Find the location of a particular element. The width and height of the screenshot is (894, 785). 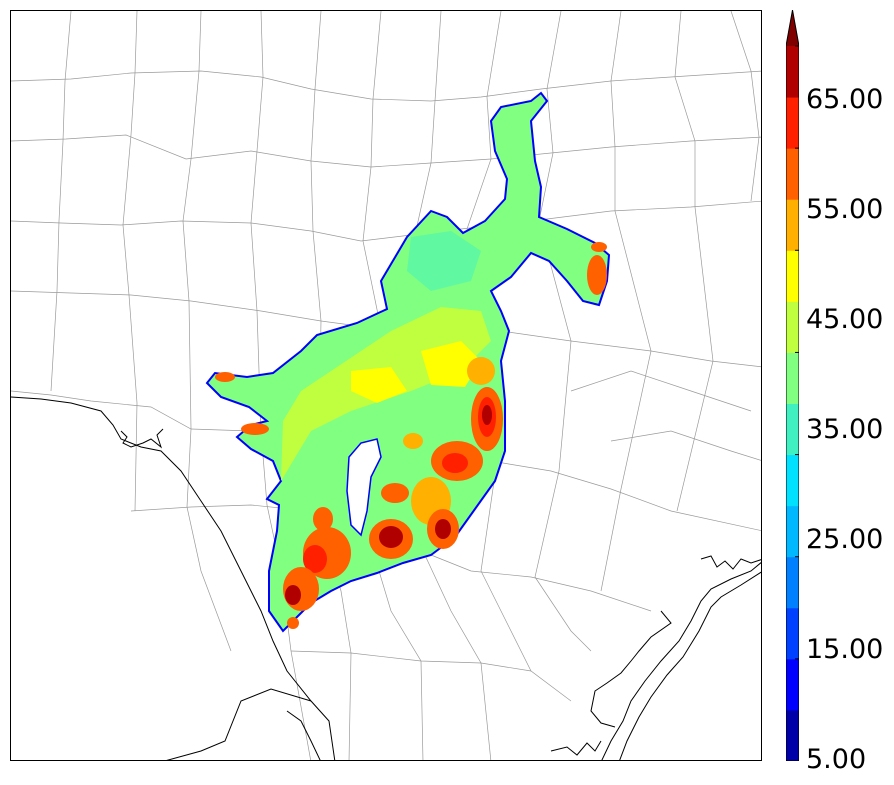

colorbar-label-25: 25.00 is located at coordinates (845, 539).